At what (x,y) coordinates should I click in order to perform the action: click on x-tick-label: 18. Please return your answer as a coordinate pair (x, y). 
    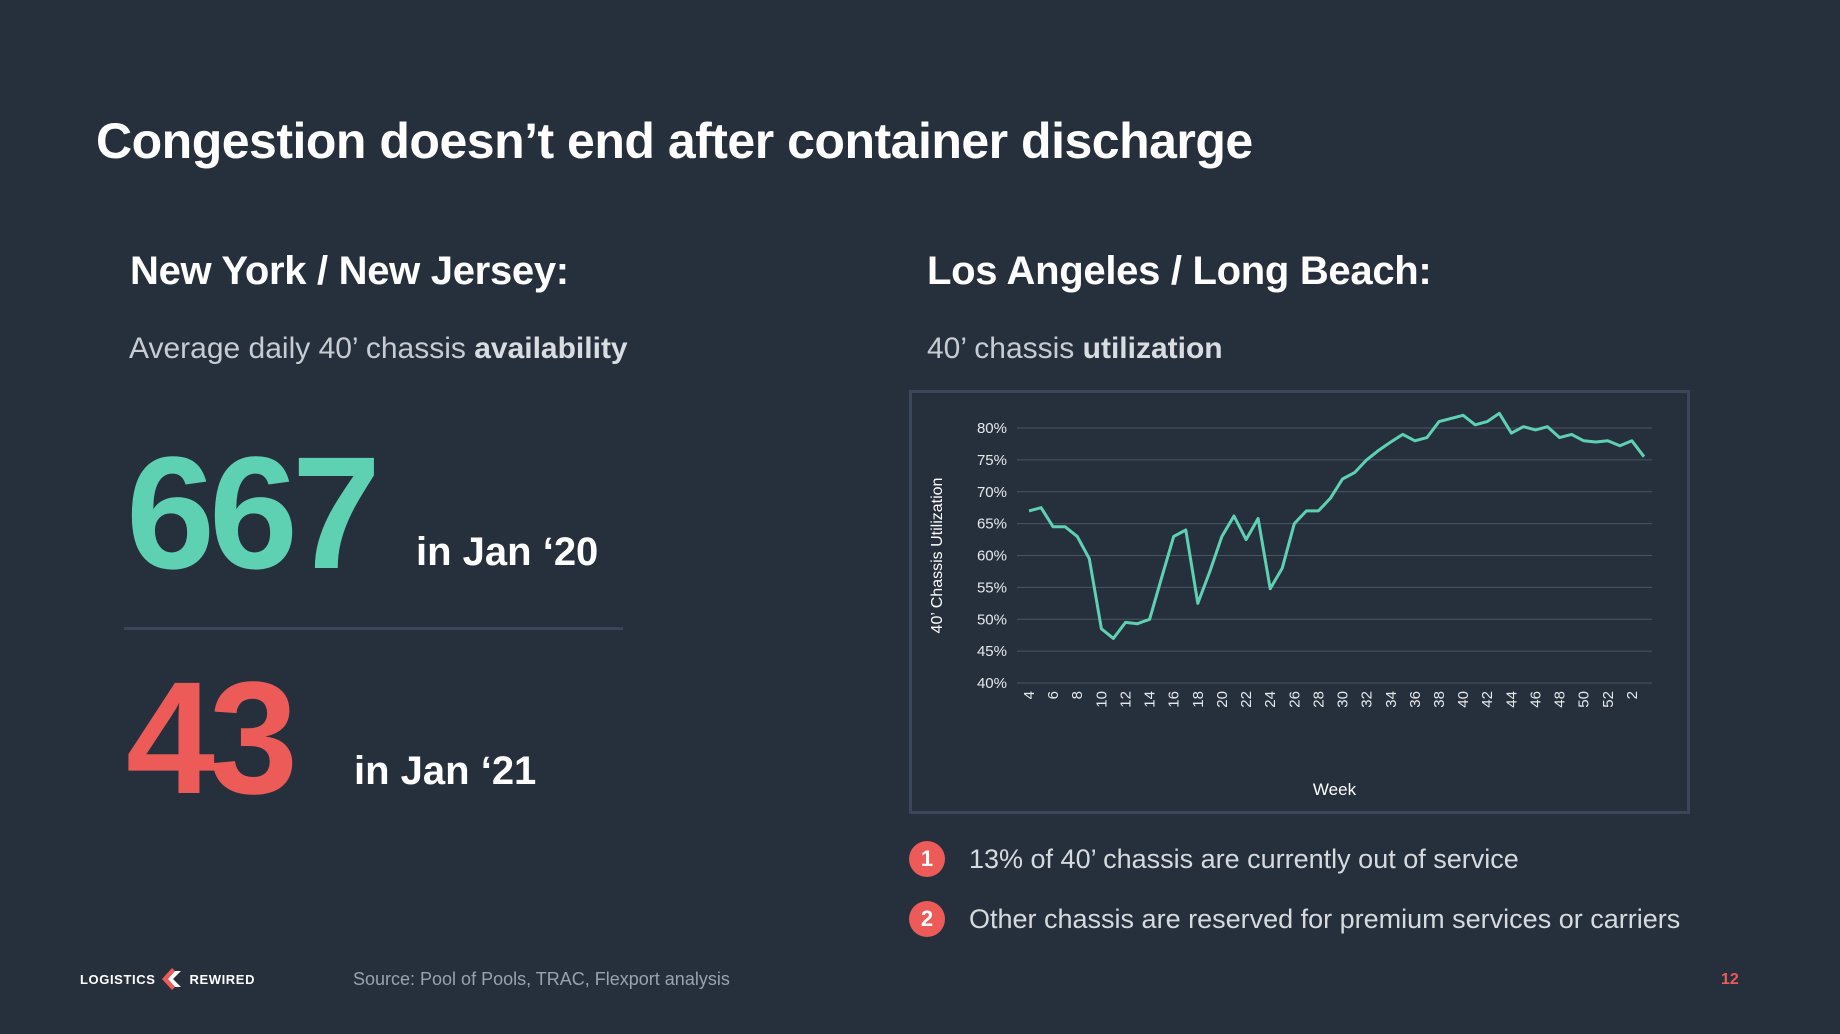
    Looking at the image, I should click on (1198, 699).